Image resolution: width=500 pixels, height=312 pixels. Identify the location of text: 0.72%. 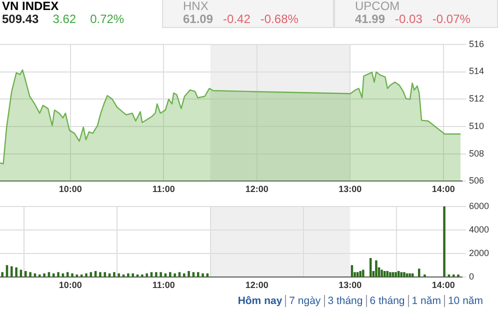
(107, 19).